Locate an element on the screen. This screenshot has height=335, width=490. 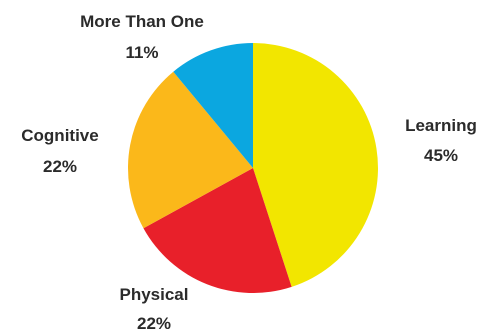
slice-value-cognitive: 22% is located at coordinates (60, 166).